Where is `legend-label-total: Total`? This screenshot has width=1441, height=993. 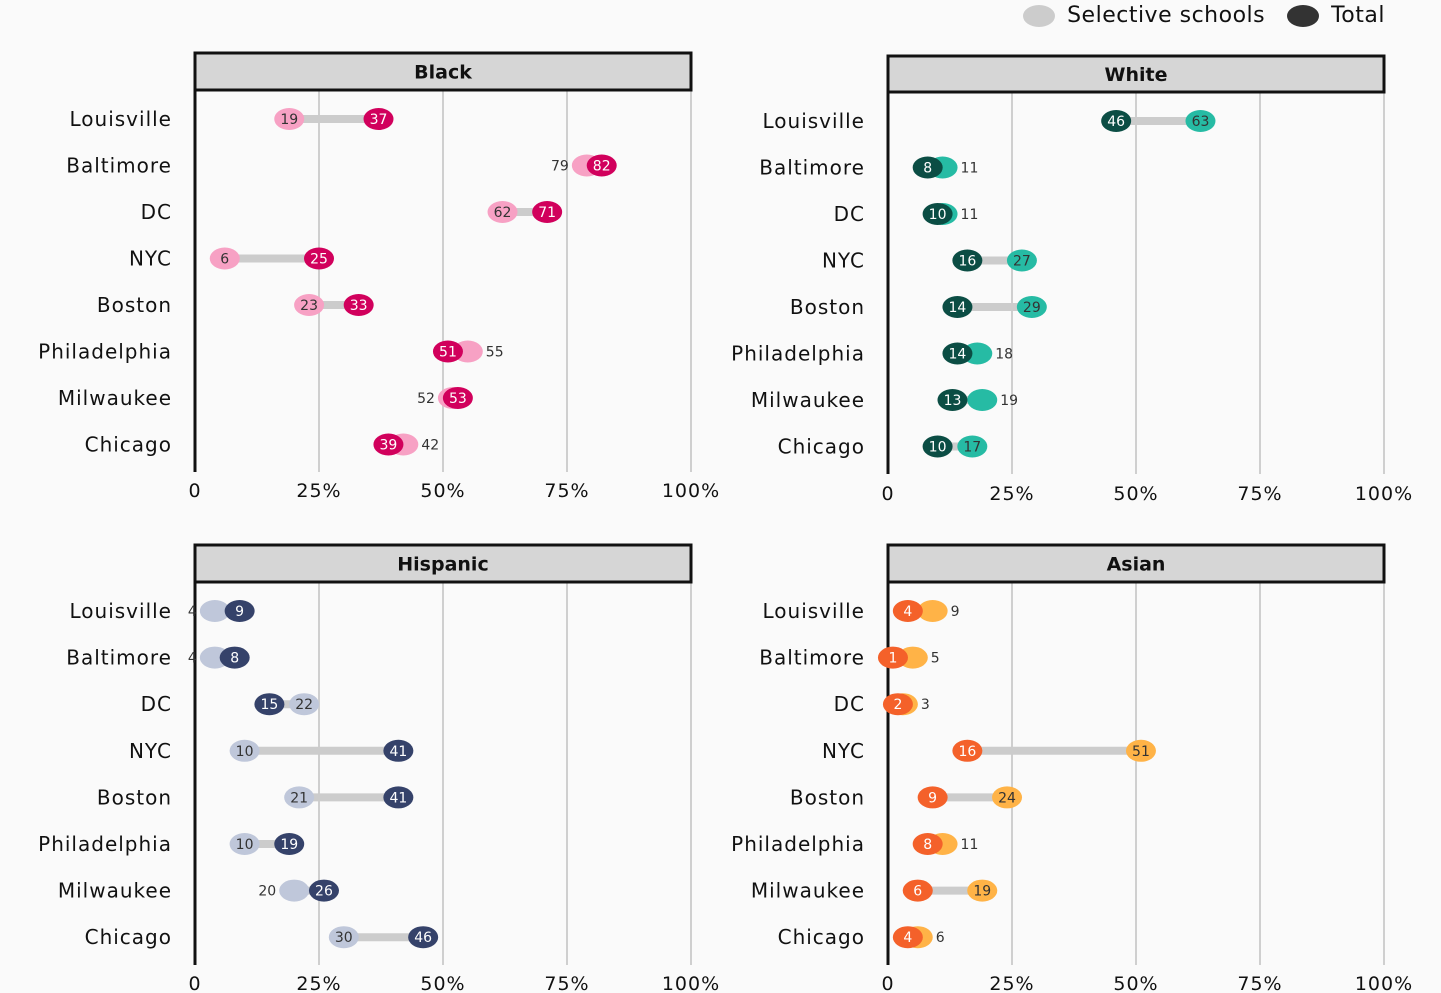 legend-label-total: Total is located at coordinates (1358, 15).